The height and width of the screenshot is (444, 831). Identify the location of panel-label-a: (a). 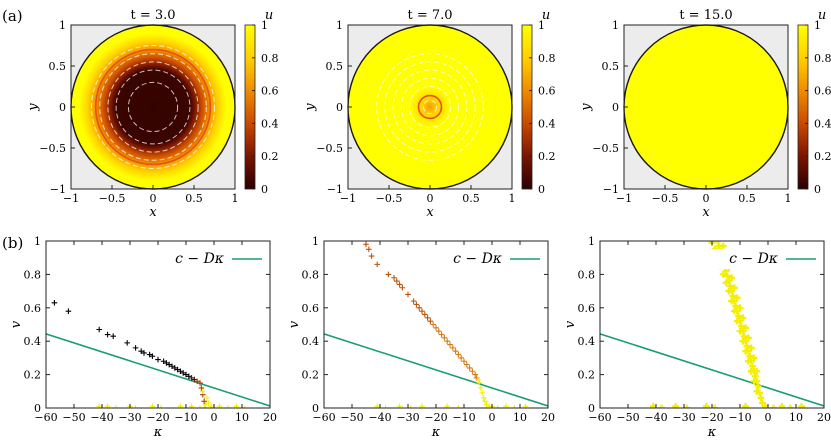
(12, 16).